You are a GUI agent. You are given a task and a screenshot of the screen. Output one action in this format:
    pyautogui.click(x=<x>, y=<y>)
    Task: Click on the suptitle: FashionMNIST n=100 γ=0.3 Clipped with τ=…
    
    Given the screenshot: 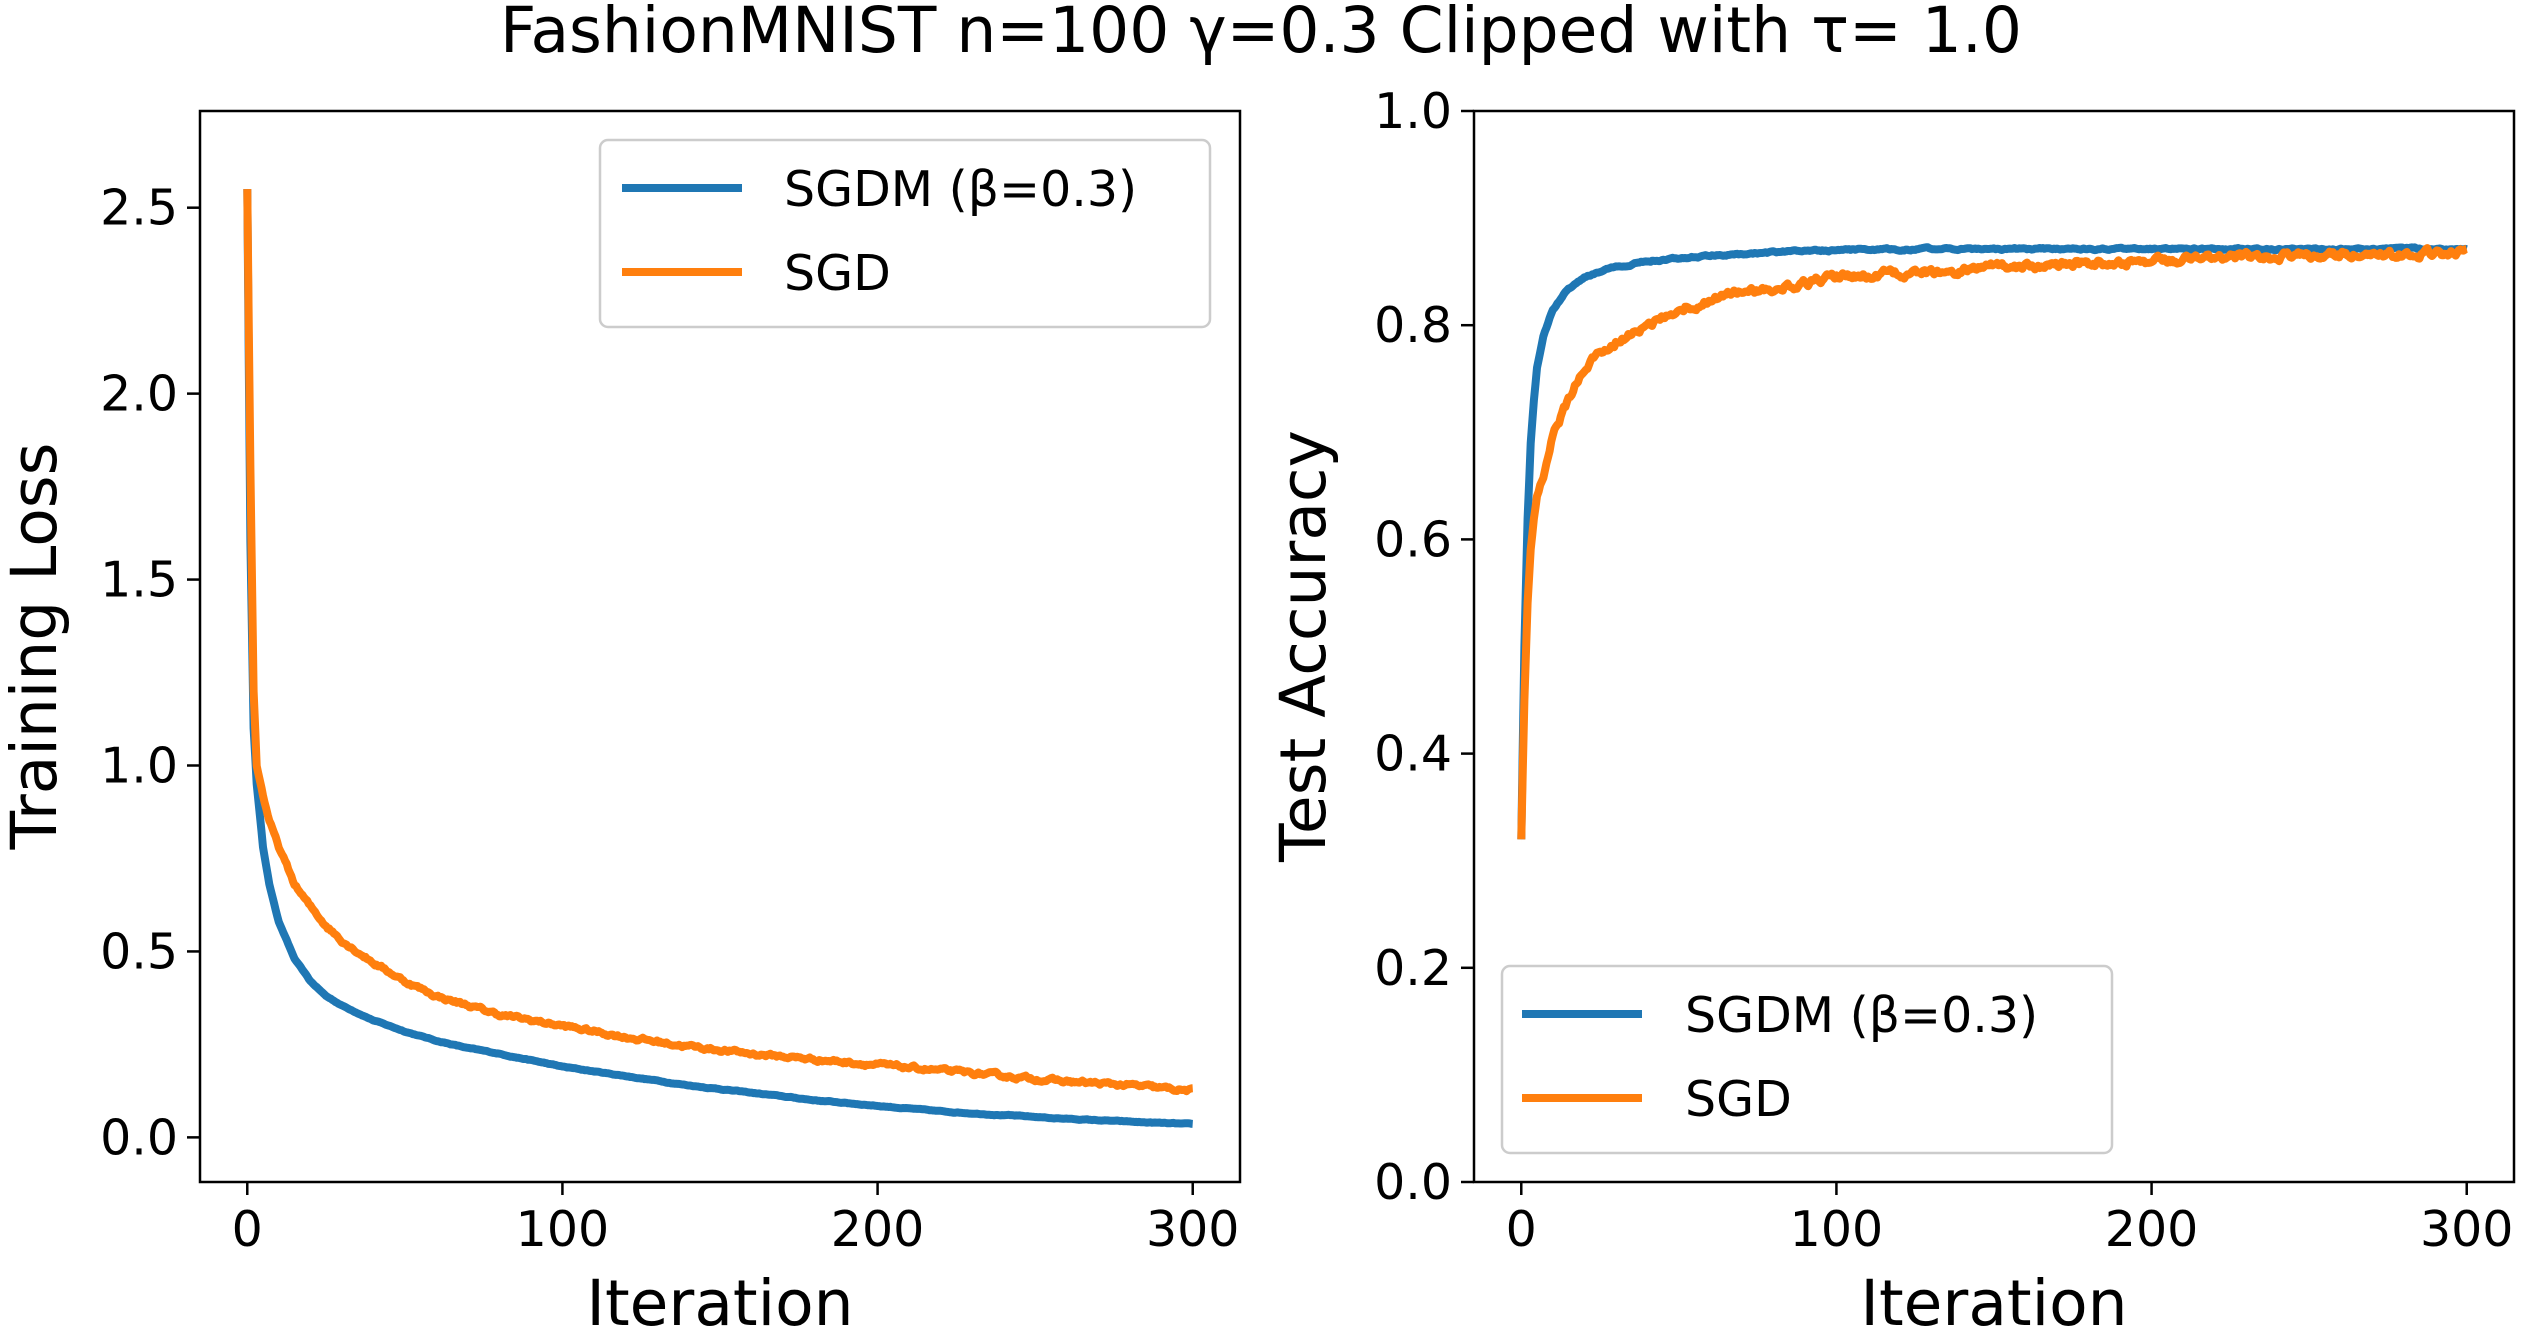 What is the action you would take?
    pyautogui.click(x=1261, y=33)
    